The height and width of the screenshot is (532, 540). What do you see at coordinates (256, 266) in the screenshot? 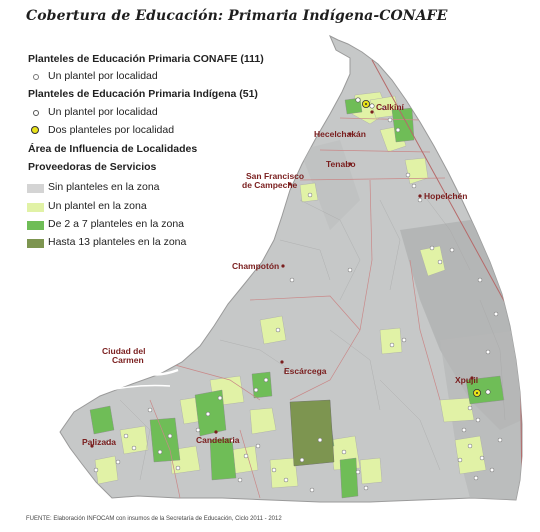
I see `city-label-champoton: Champotón` at bounding box center [256, 266].